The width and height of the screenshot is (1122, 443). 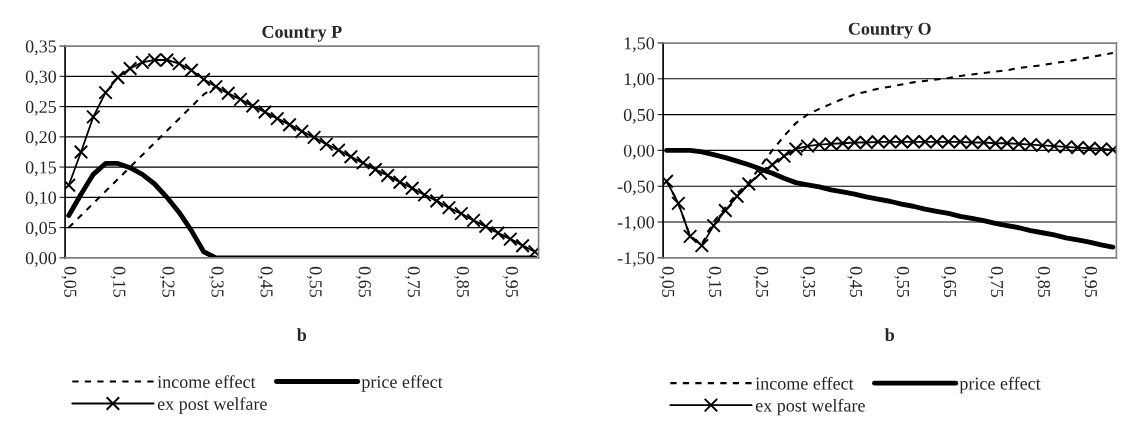 What do you see at coordinates (639, 80) in the screenshot?
I see `y-tick-label: 1,00` at bounding box center [639, 80].